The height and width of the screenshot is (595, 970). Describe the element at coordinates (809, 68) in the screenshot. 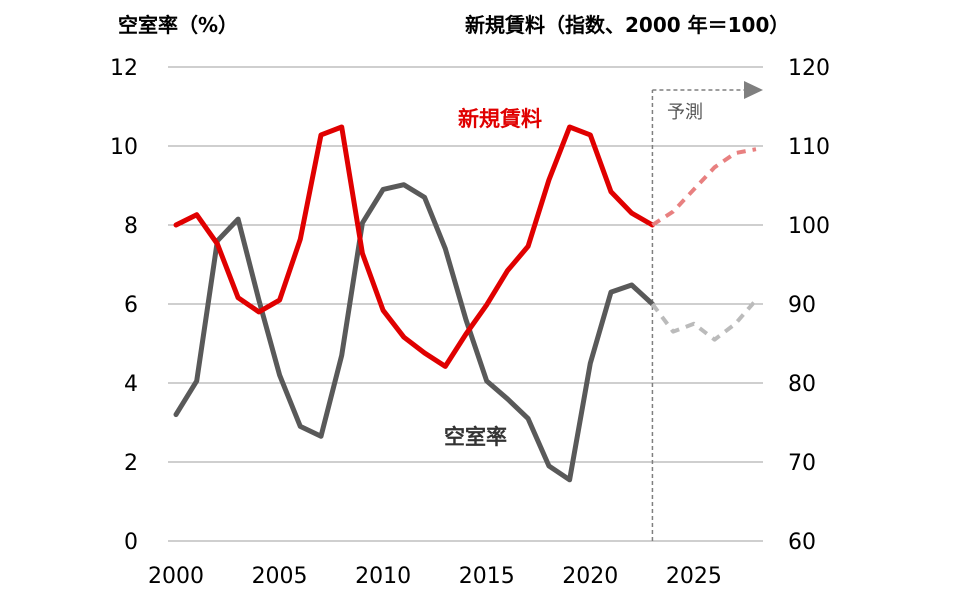

I see `right-tick-label: 120` at that location.